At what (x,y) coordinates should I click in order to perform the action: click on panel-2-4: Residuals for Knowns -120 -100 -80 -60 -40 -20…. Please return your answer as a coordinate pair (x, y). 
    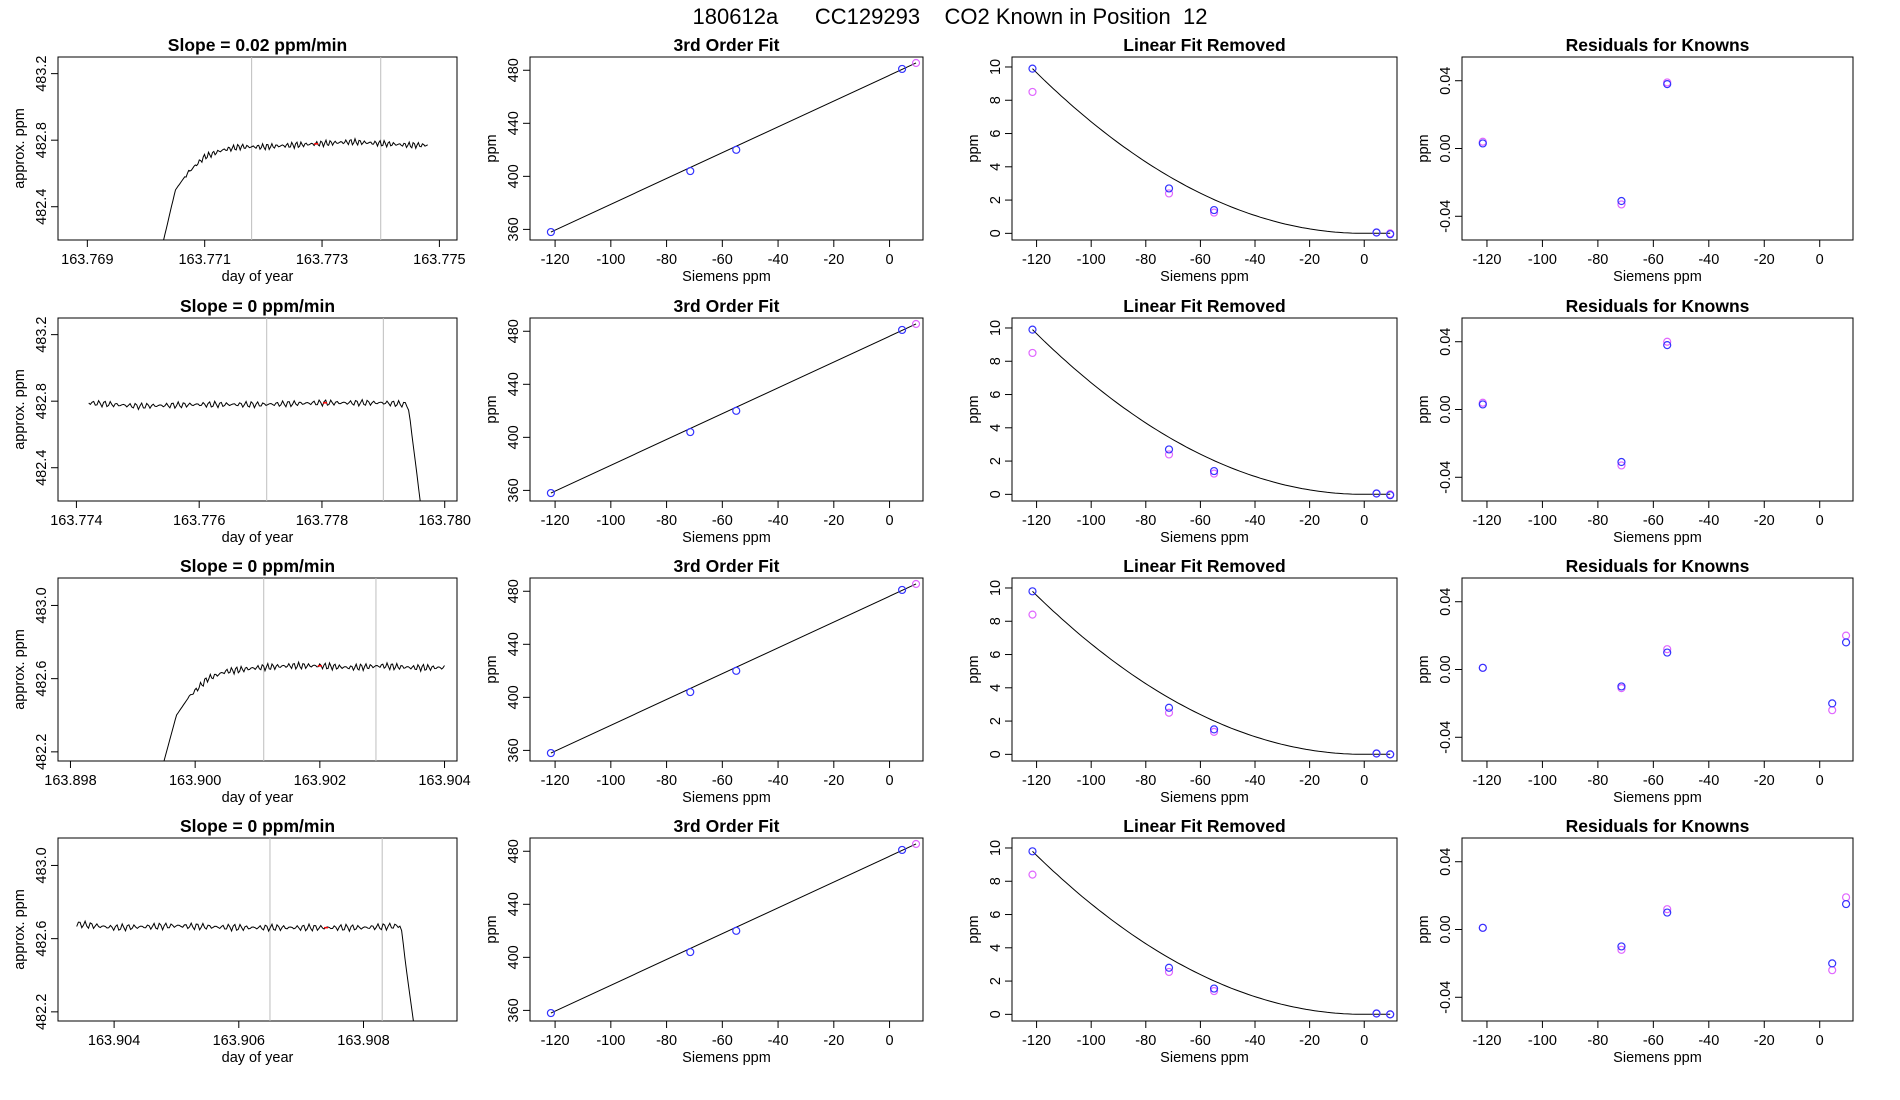
    Looking at the image, I should click on (1635, 421).